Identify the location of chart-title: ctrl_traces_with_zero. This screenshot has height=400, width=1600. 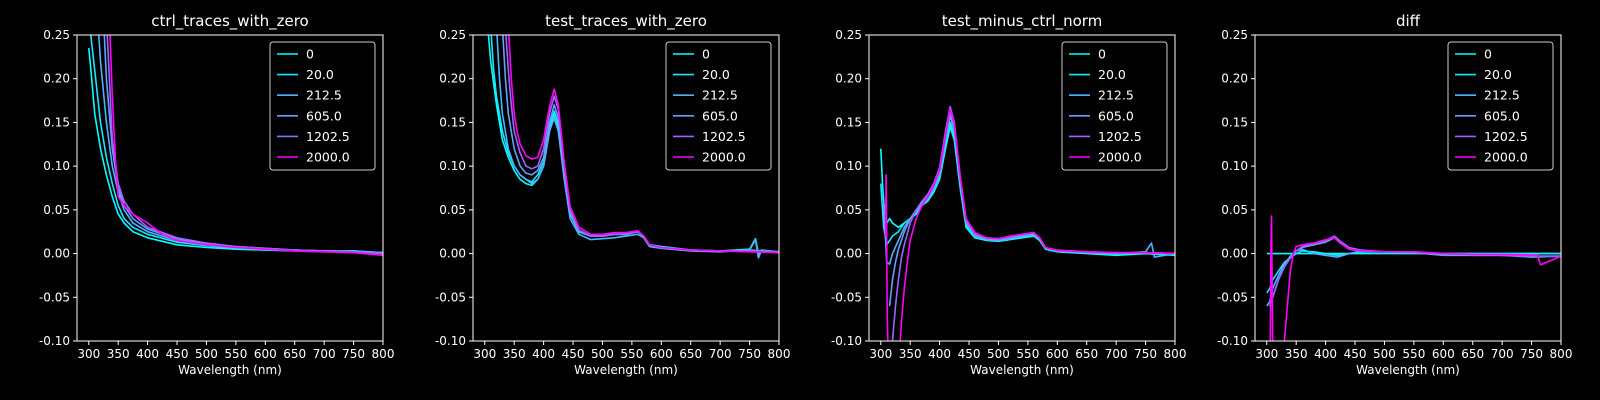
(229, 21).